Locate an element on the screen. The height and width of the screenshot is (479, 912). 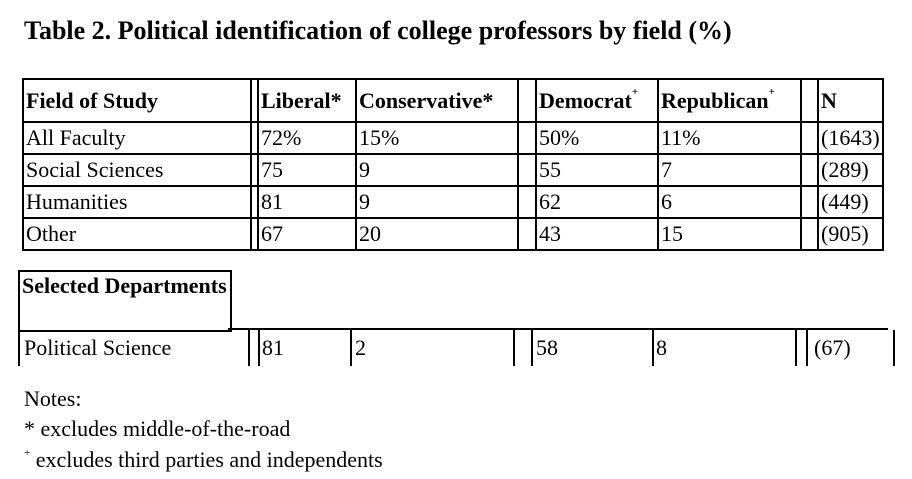
note-text: excludes third parties and independents is located at coordinates (209, 459).